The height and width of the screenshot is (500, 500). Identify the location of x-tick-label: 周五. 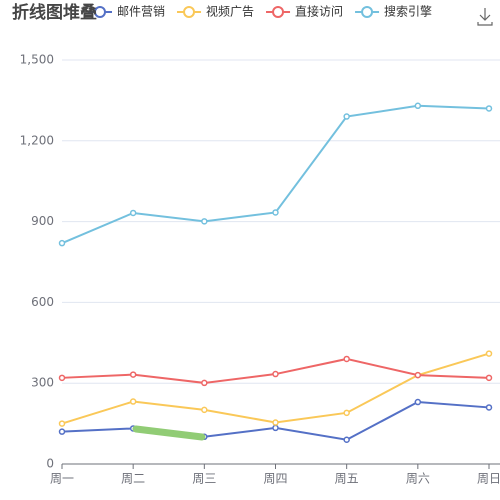
(347, 479).